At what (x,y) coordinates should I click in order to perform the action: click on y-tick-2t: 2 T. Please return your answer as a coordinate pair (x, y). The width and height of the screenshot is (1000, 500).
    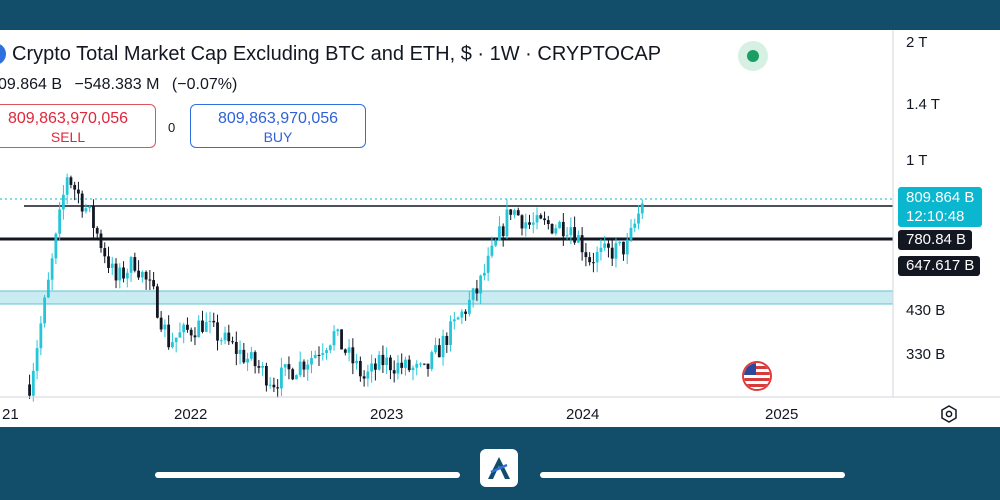
    Looking at the image, I should click on (917, 42).